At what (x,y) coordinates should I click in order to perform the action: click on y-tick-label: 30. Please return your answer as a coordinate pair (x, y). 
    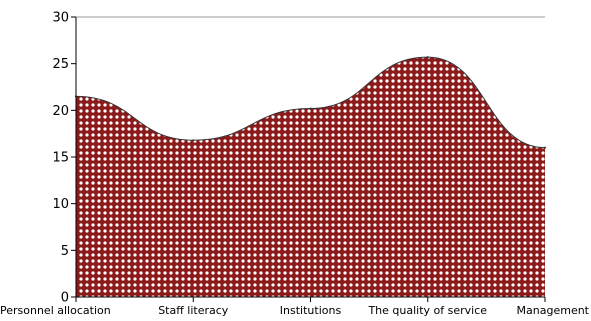
    Looking at the image, I should click on (60, 18).